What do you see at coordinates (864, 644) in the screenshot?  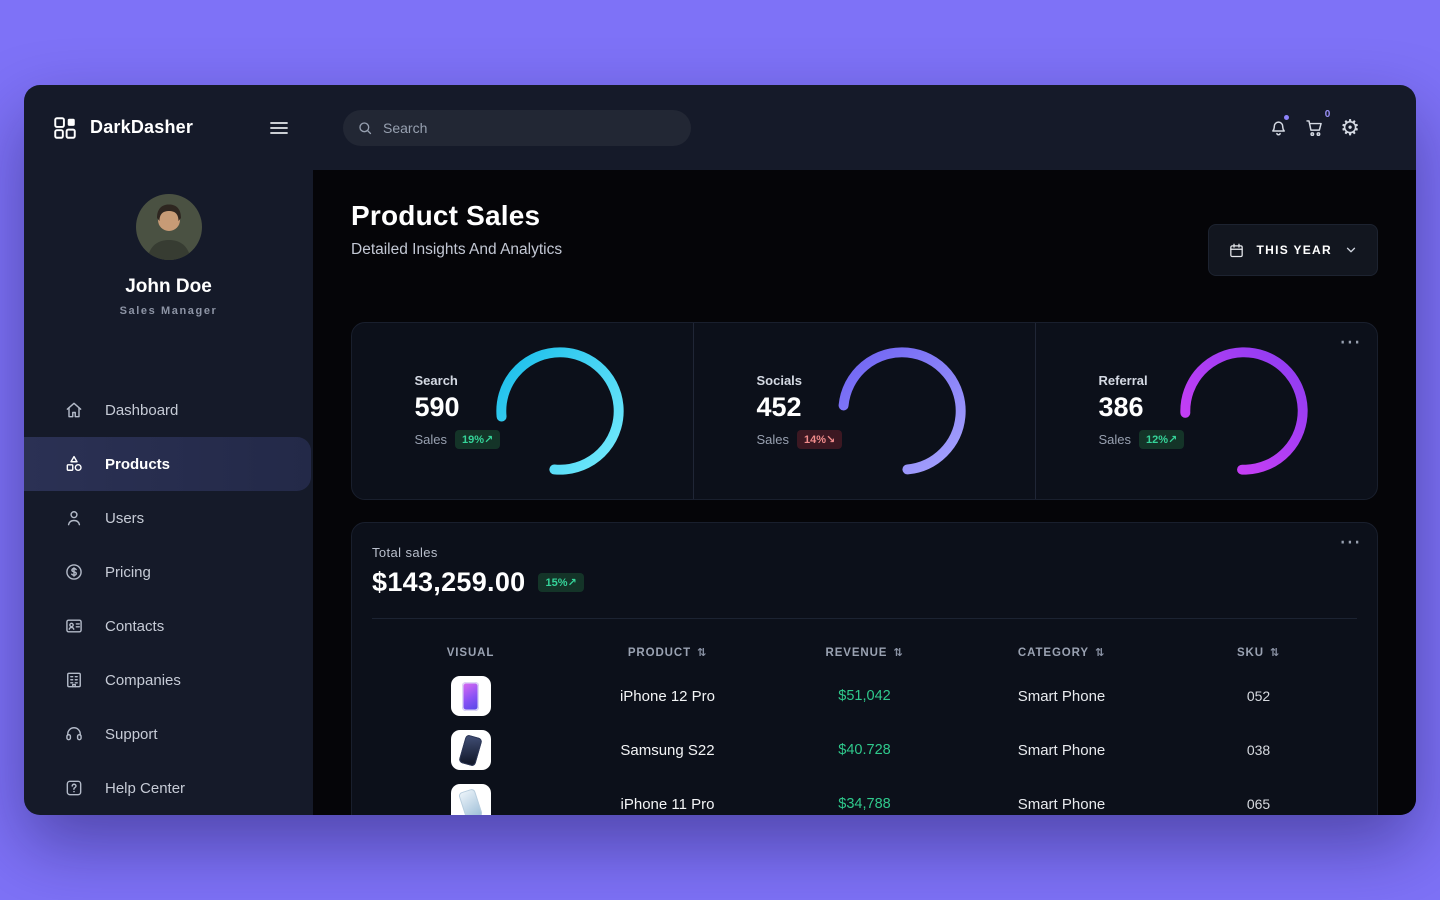 I see `table-header-row: VISUAL PRODUCT ⇅ REVENUE ⇅ CATEGORY ⇅` at bounding box center [864, 644].